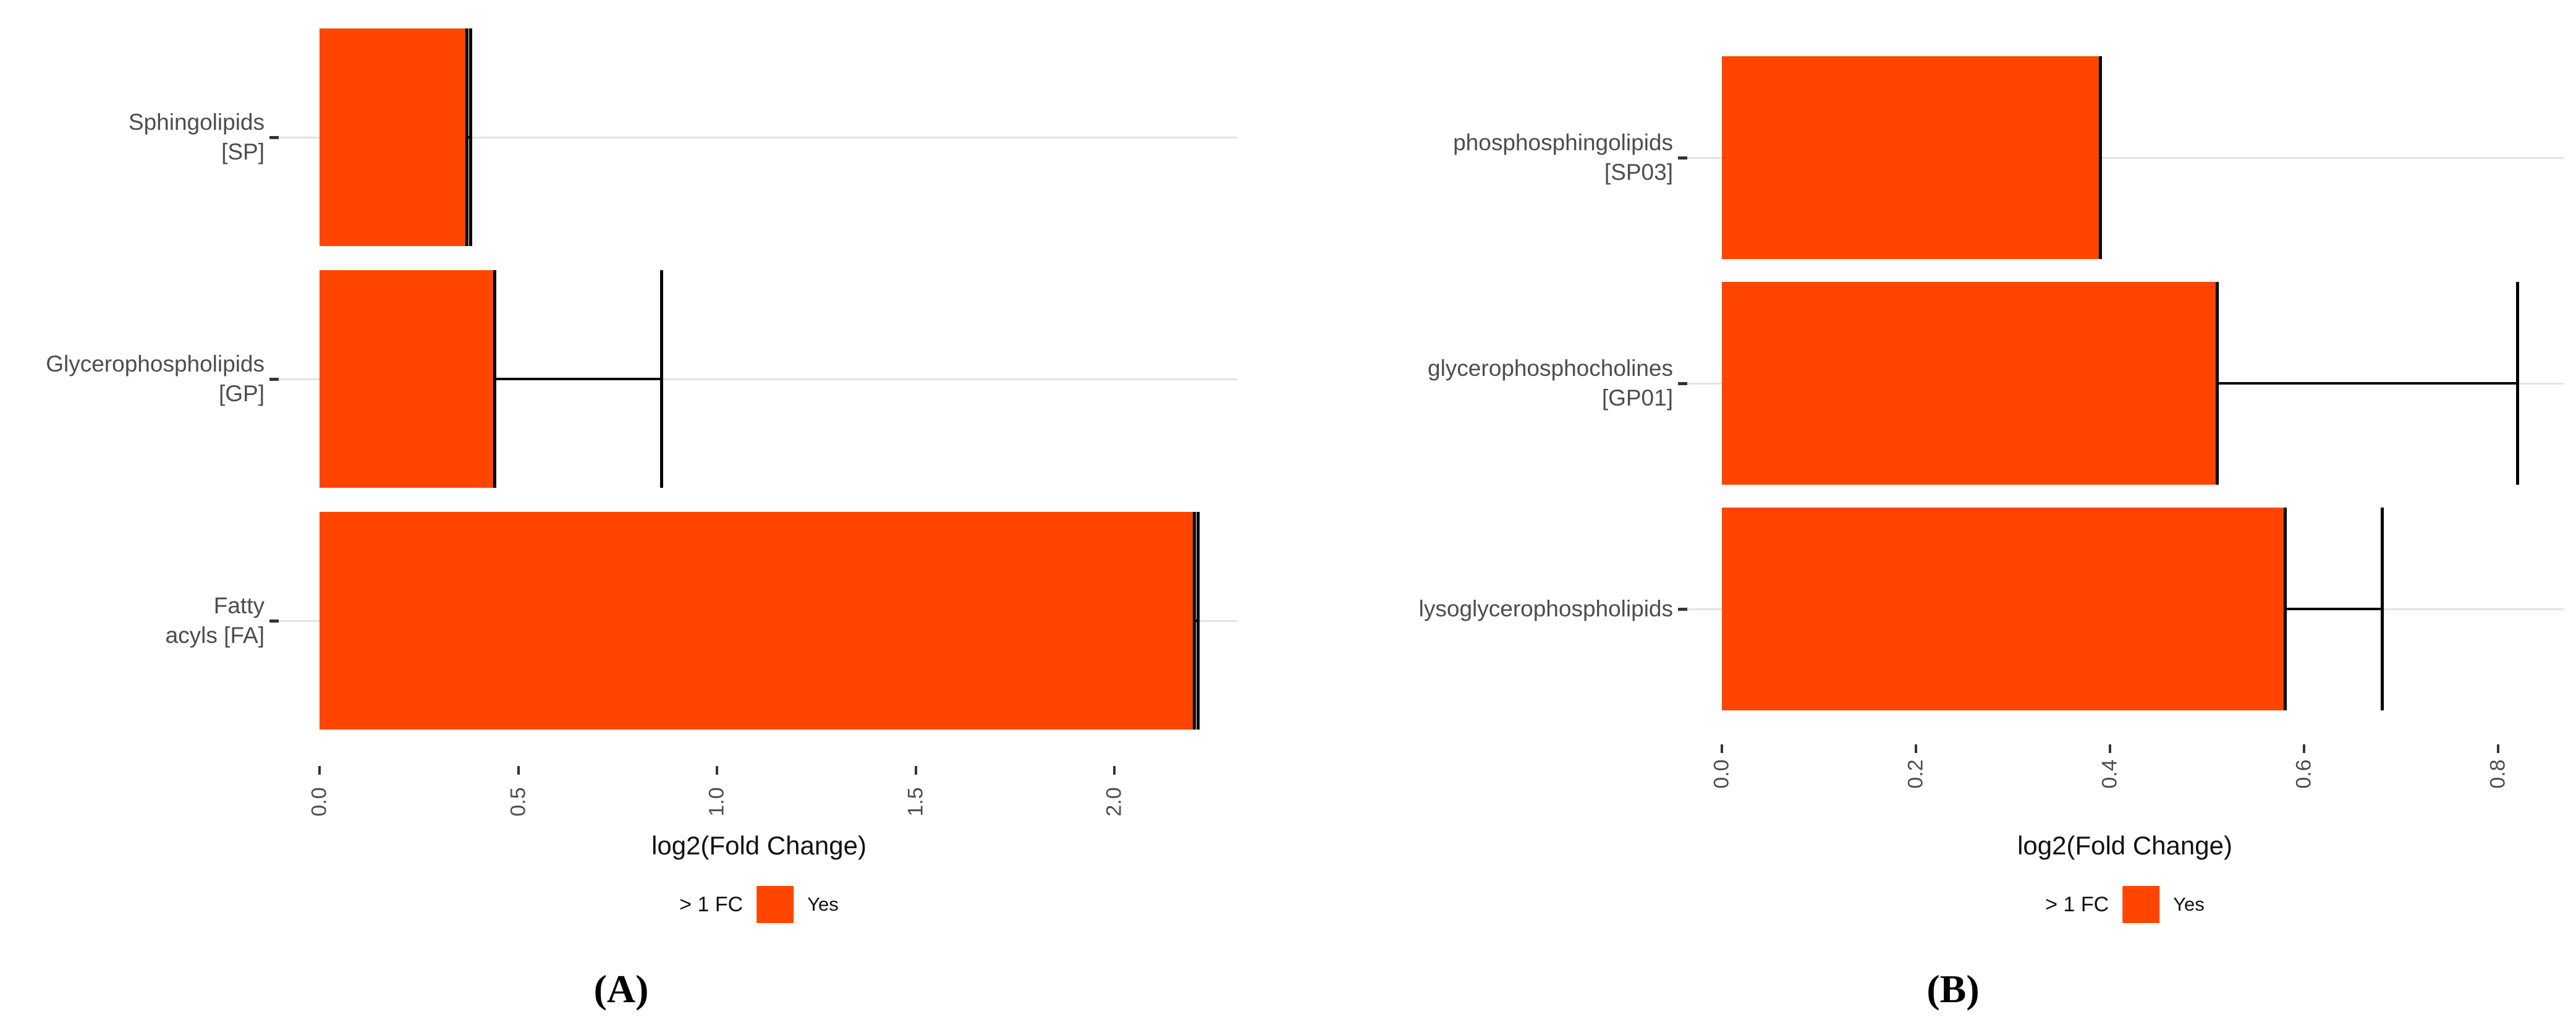 Image resolution: width=2576 pixels, height=1030 pixels. I want to click on x-axis-title-b: log2(Fold Change), so click(2124, 846).